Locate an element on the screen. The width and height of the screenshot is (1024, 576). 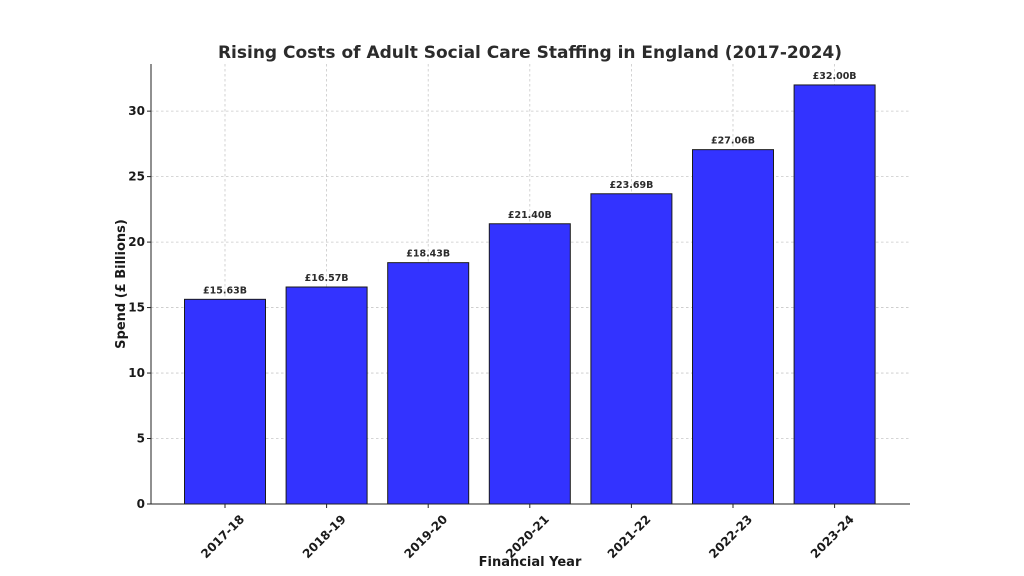
x-tick-label: 2023-24 is located at coordinates (832, 536).